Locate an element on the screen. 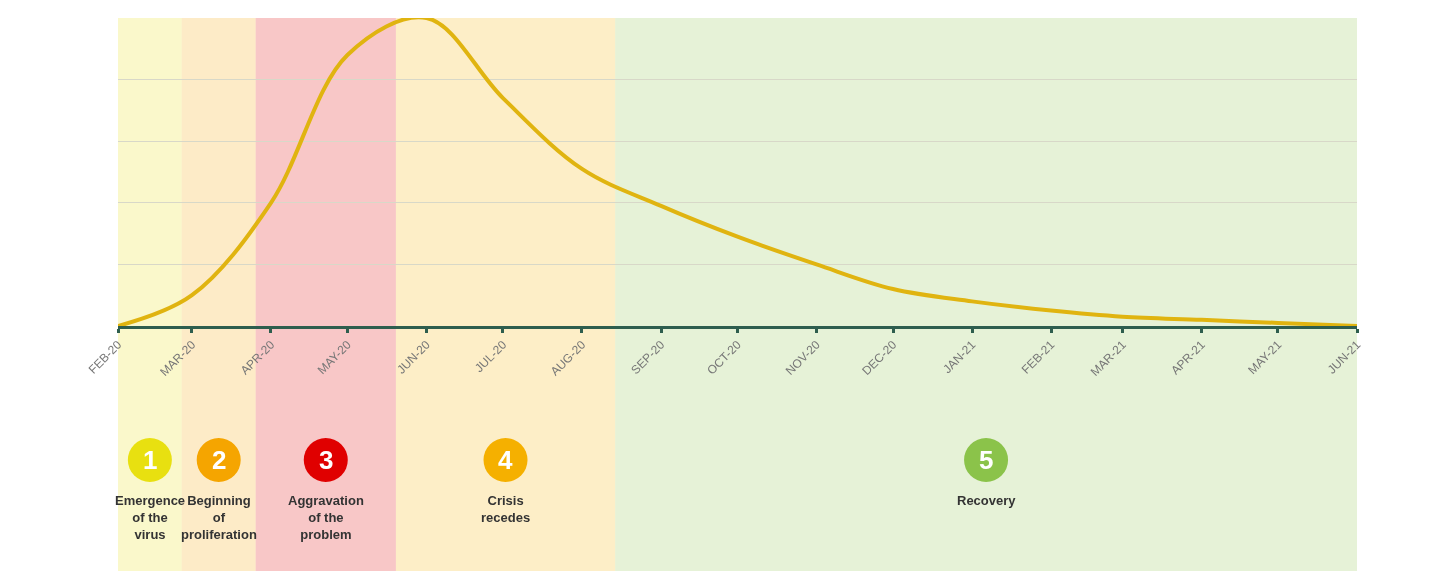 This screenshot has width=1439, height=571. band-label: 5 is located at coordinates (986, 460).